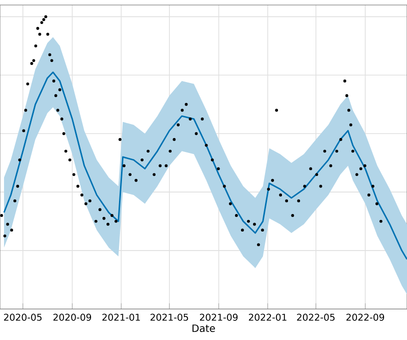 This screenshot has height=340, width=407. I want to click on x-tick-label: 2022-01, so click(267, 317).